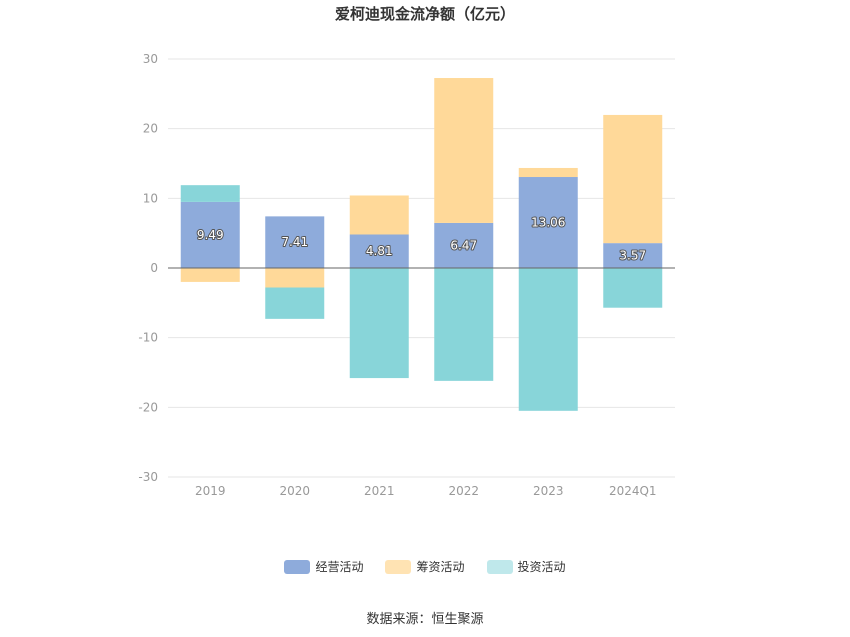 The height and width of the screenshot is (637, 850). Describe the element at coordinates (463, 491) in the screenshot. I see `x-tick-label: 2022` at that location.